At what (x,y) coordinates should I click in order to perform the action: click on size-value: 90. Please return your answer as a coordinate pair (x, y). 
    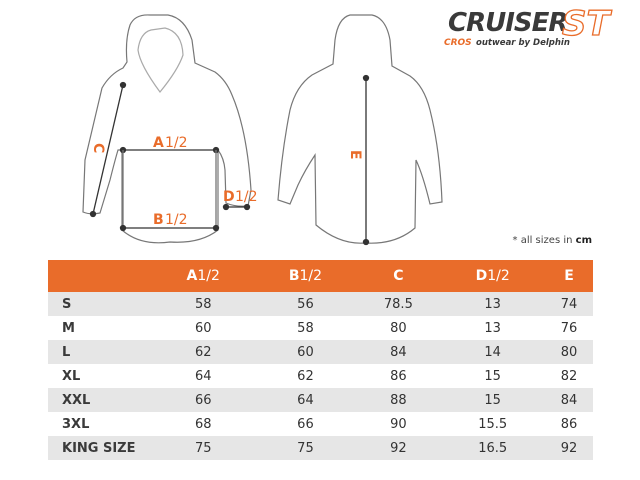
    Looking at the image, I should click on (398, 424).